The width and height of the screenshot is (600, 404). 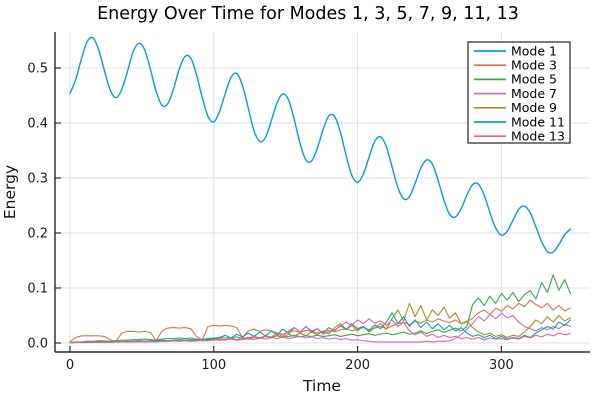 I want to click on x-axis-label: Time, so click(x=321, y=386).